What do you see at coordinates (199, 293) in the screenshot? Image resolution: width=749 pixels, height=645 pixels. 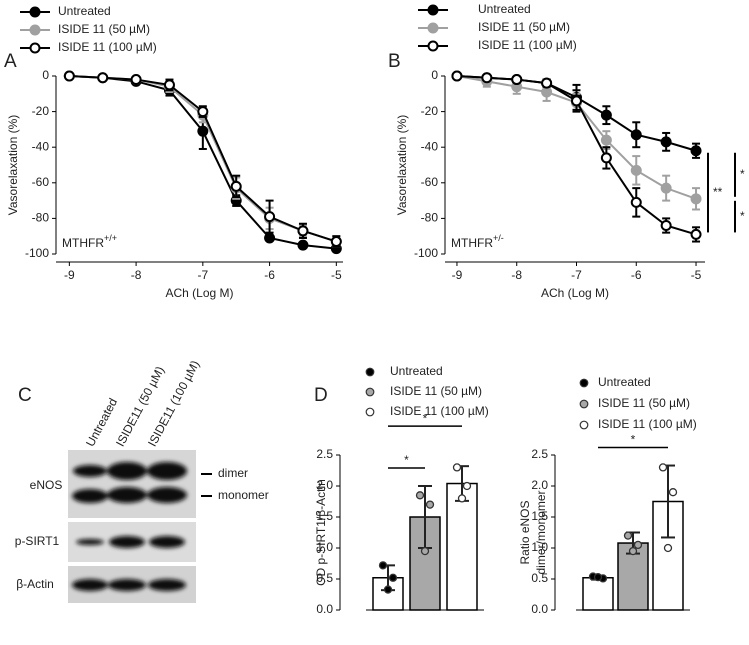 I see `x-axis-label: ACh (Log M)` at bounding box center [199, 293].